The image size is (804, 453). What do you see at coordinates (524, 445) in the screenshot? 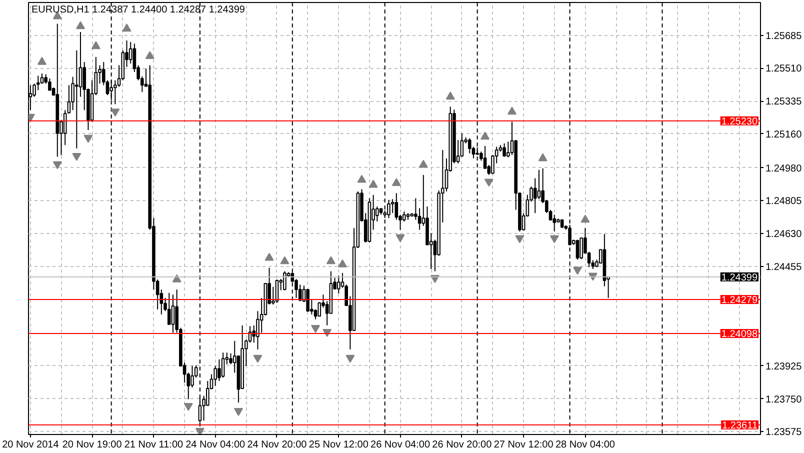
I see `x-tick-label: 27 Nov 12:00` at bounding box center [524, 445].